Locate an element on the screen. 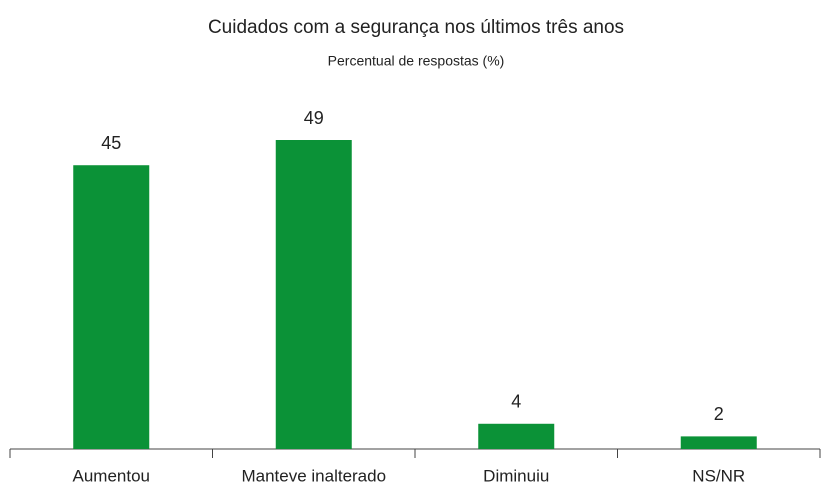  data-label: 2 is located at coordinates (719, 414).